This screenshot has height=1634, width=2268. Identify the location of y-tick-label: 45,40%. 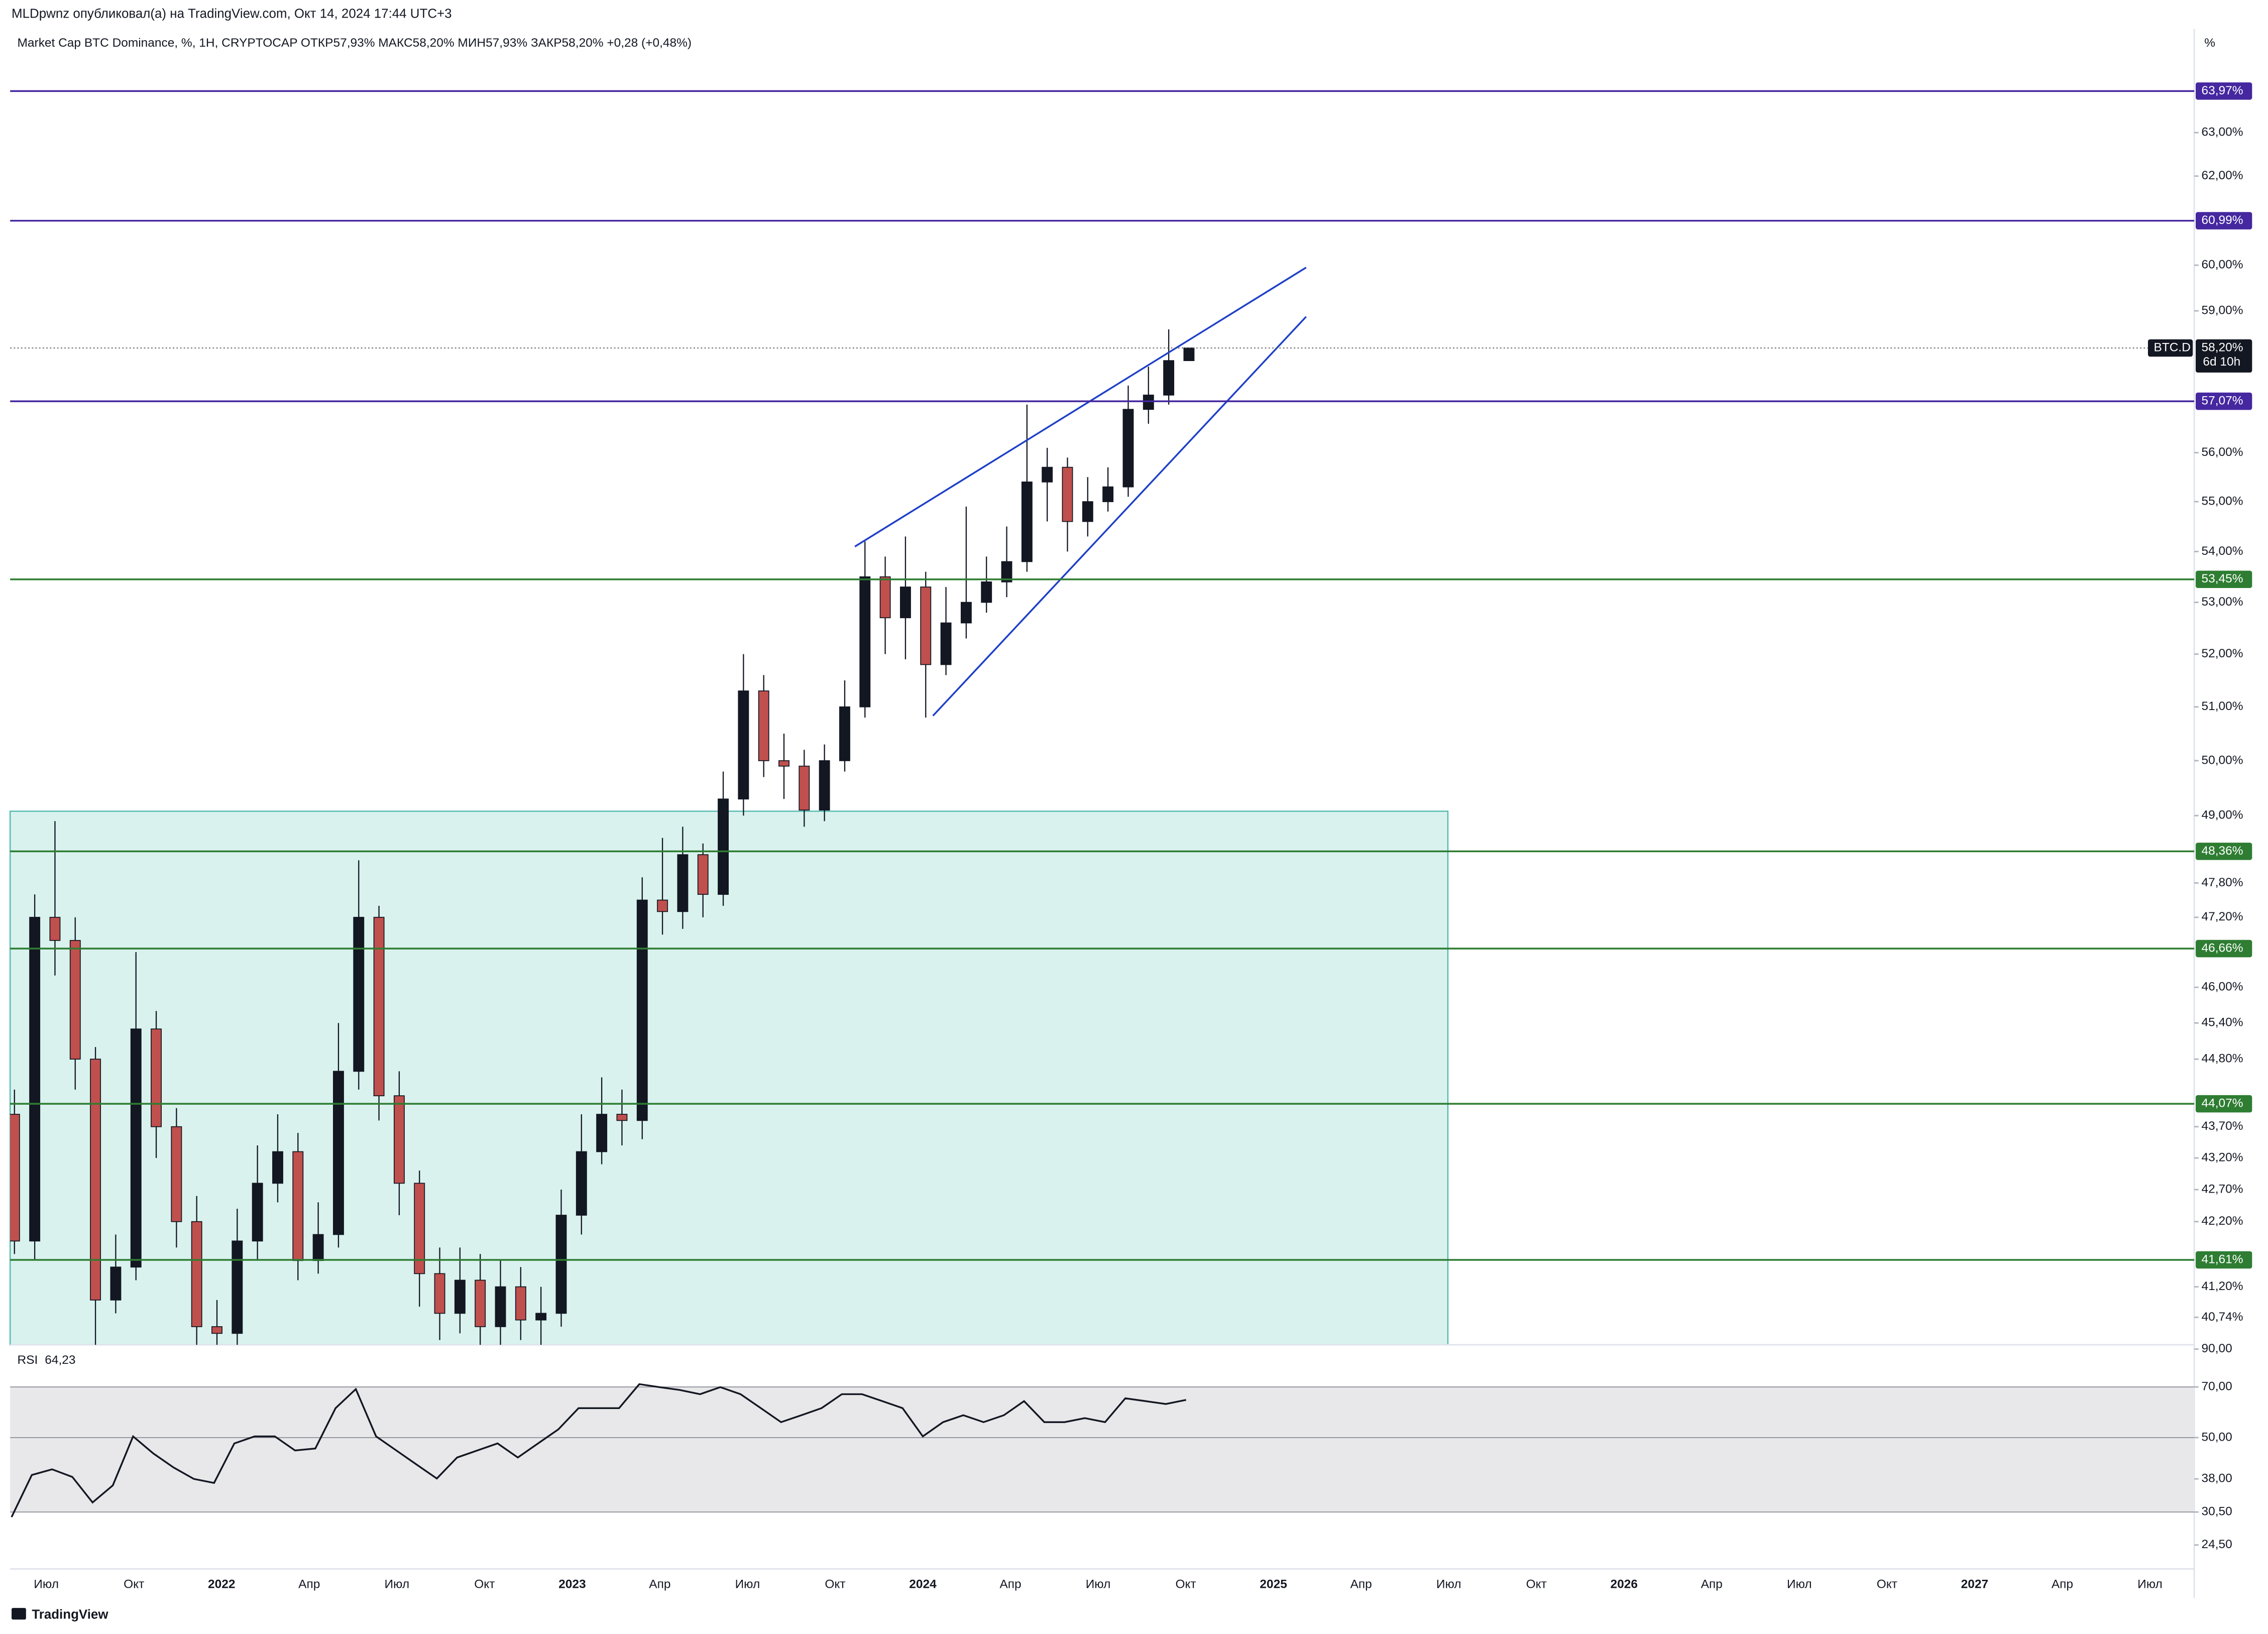
(2222, 1022).